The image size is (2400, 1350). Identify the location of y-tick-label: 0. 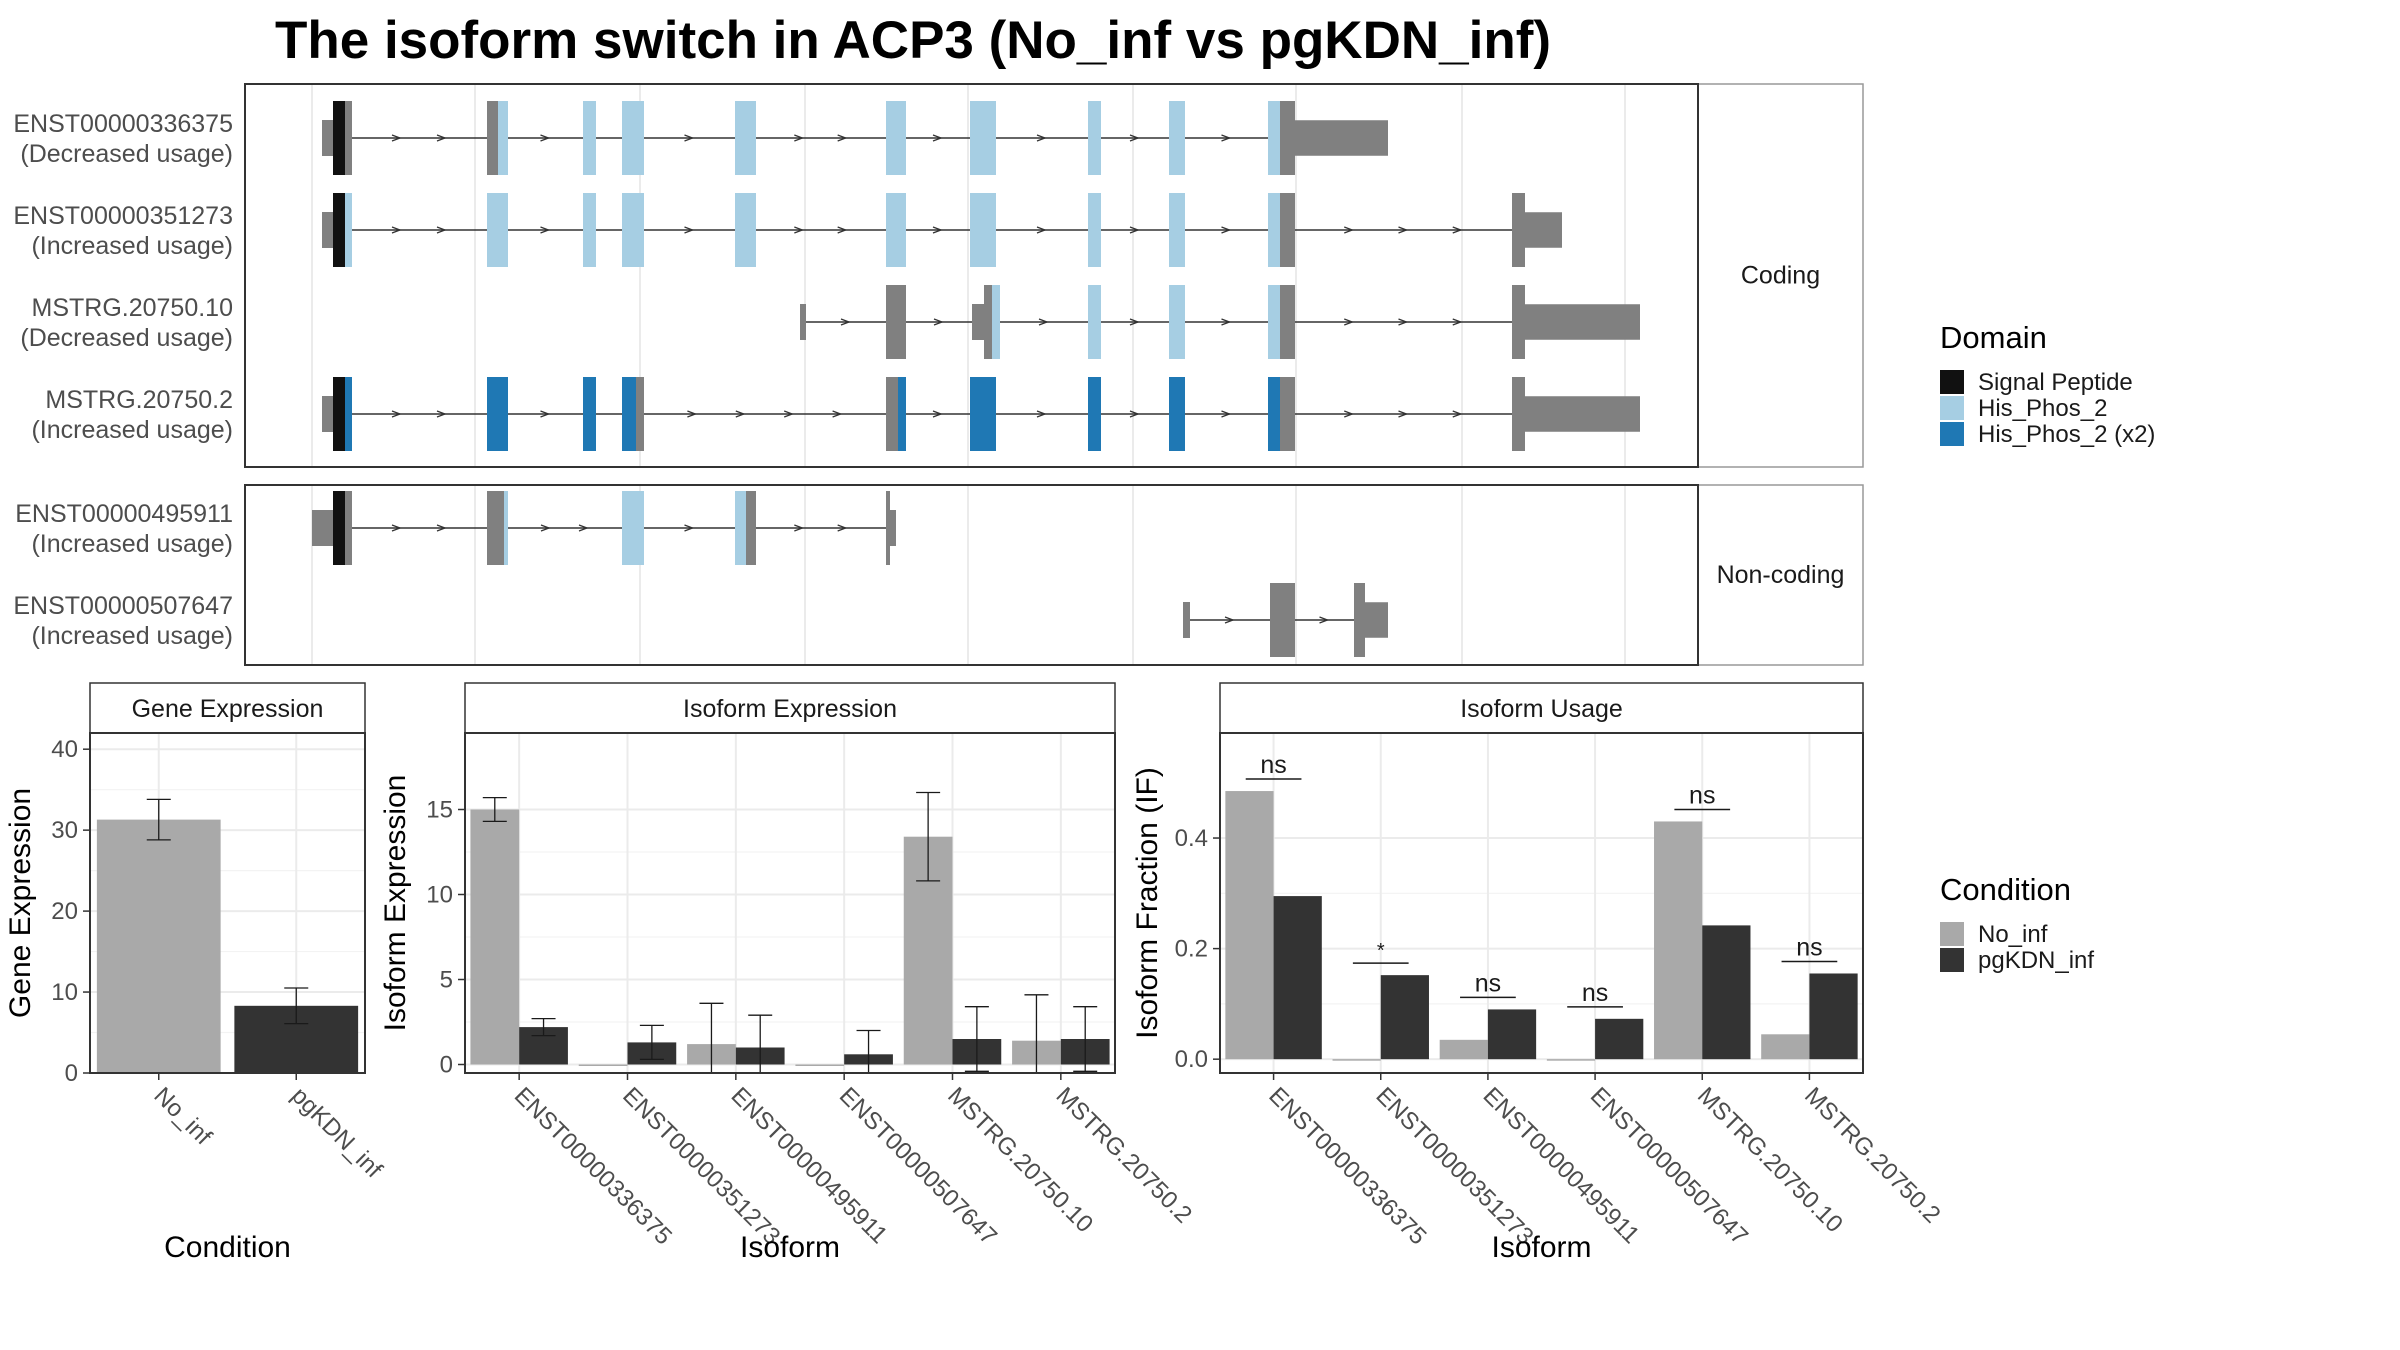
(71, 1073).